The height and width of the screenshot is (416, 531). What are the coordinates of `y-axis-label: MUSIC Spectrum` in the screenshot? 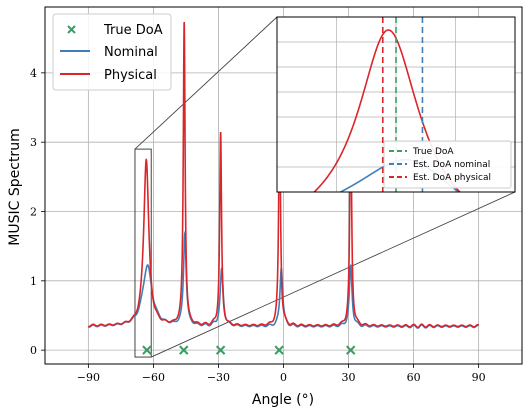 It's located at (15, 186).